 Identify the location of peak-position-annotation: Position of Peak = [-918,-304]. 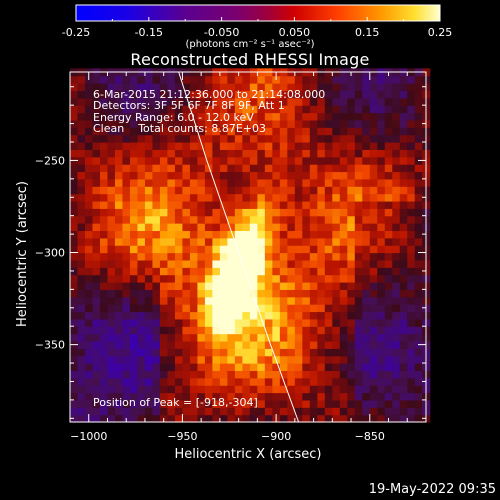
(175, 402).